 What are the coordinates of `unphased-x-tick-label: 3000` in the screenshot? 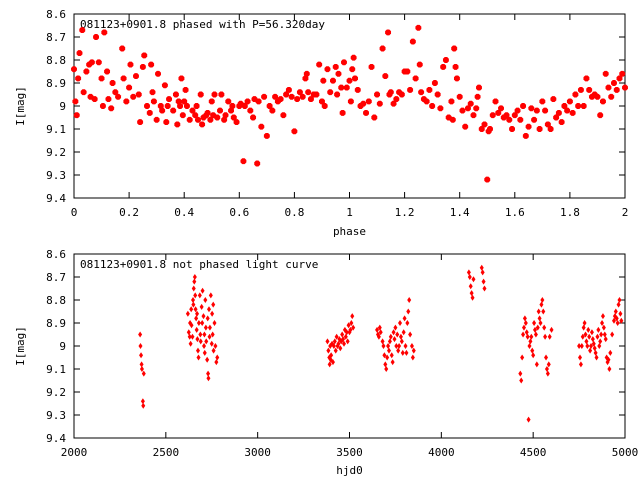 It's located at (257, 452).